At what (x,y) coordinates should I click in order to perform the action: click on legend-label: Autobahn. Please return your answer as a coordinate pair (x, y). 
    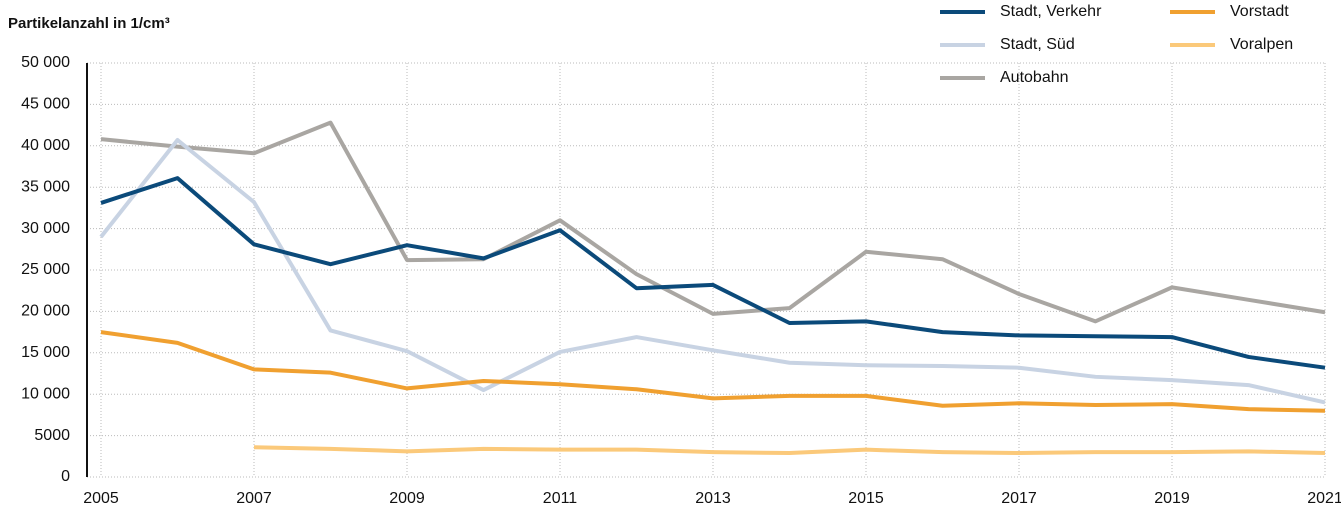
    Looking at the image, I should click on (1034, 77).